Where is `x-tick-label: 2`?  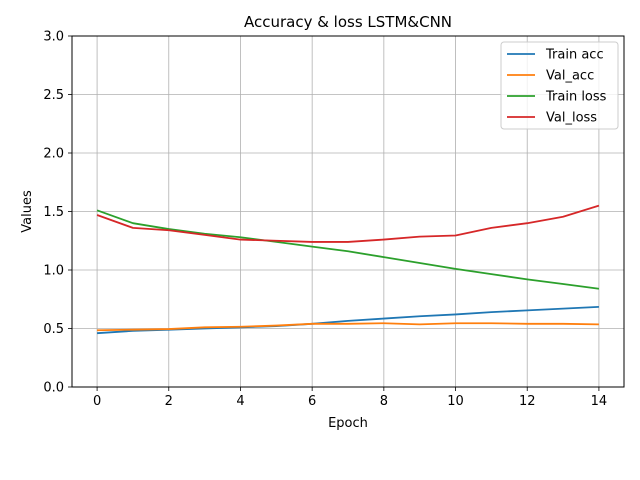 x-tick-label: 2 is located at coordinates (169, 401).